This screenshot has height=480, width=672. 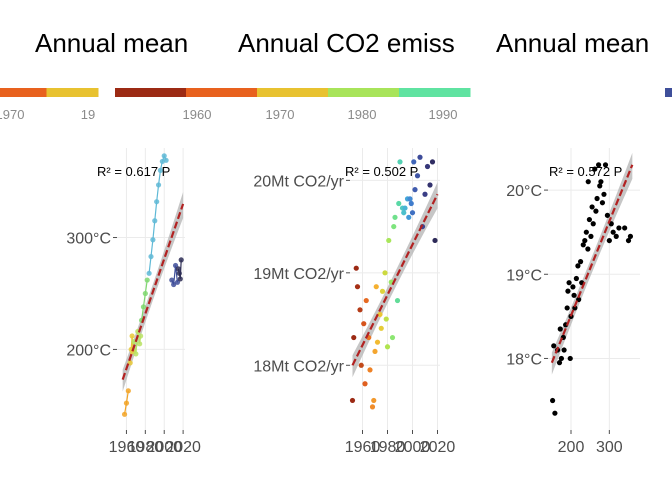 I want to click on colorbar-tick-label: 1970, so click(x=280, y=114).